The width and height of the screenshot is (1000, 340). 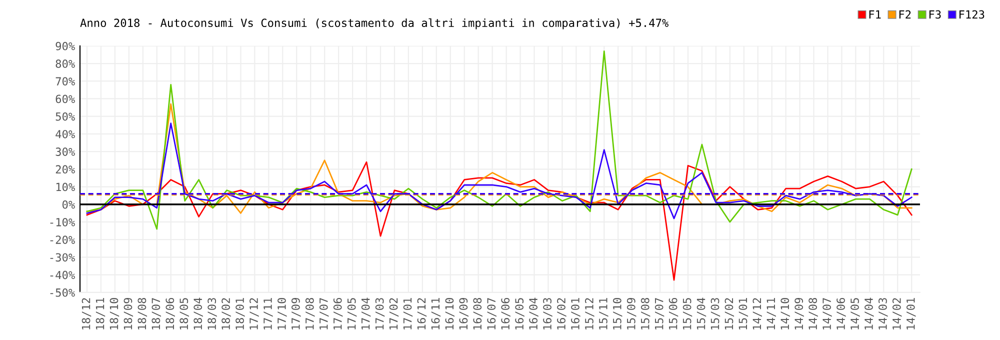 I want to click on x-tick-label: 18/03, so click(x=212, y=314).